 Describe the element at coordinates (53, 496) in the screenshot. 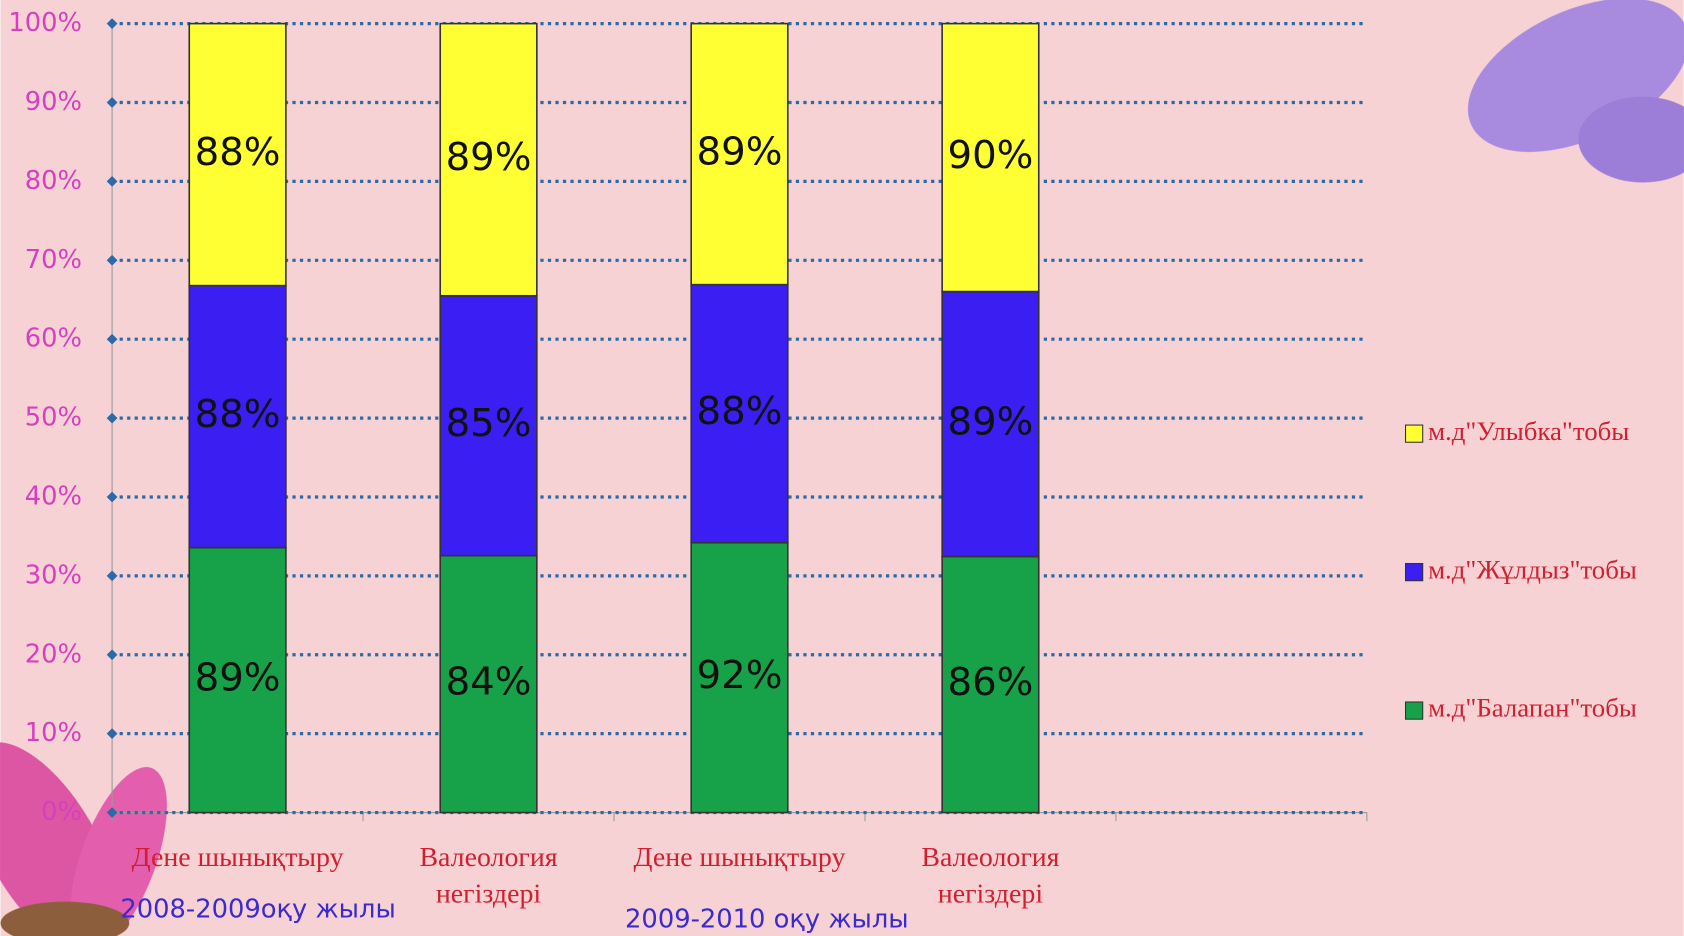

I see `y-tick-label: 40%` at that location.